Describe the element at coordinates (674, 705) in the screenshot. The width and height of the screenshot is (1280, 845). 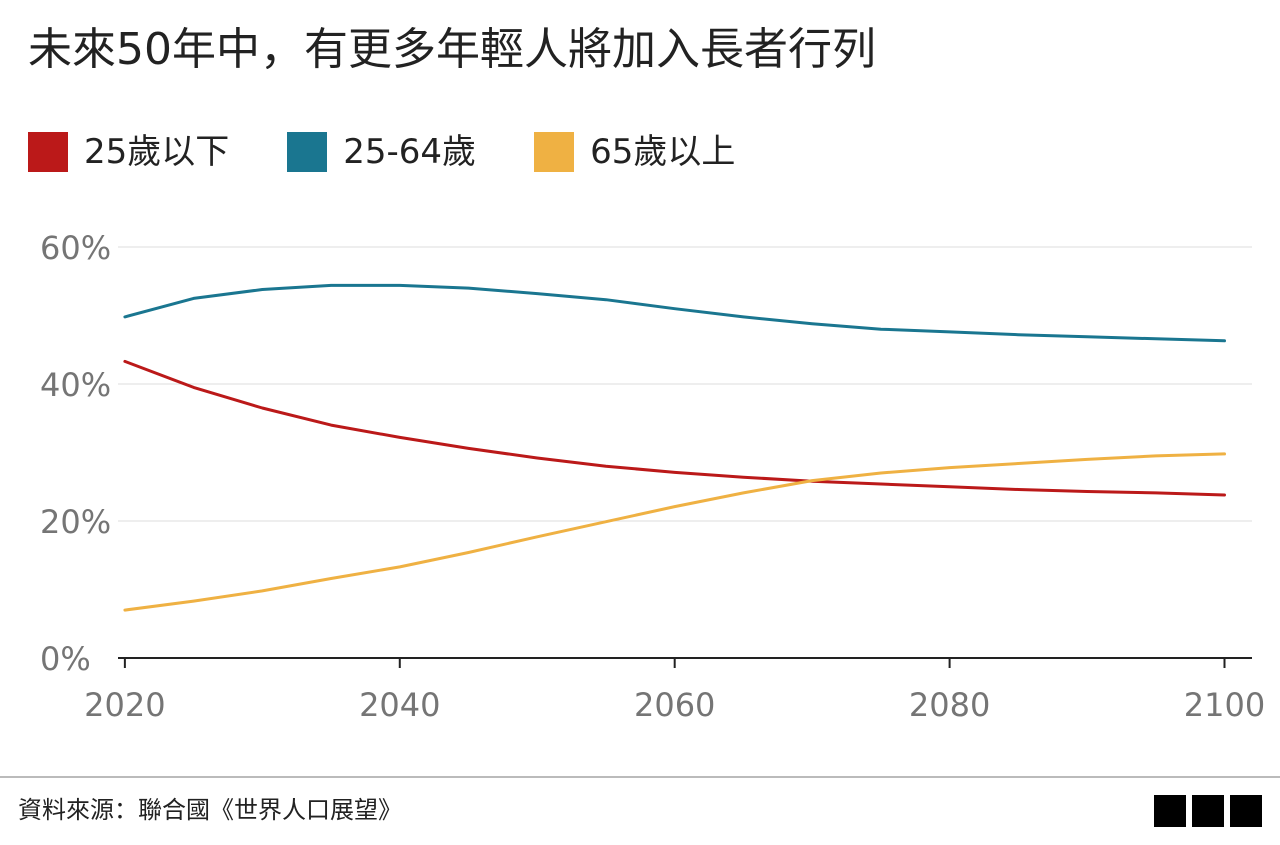
I see `x-tick-label: 2060` at that location.